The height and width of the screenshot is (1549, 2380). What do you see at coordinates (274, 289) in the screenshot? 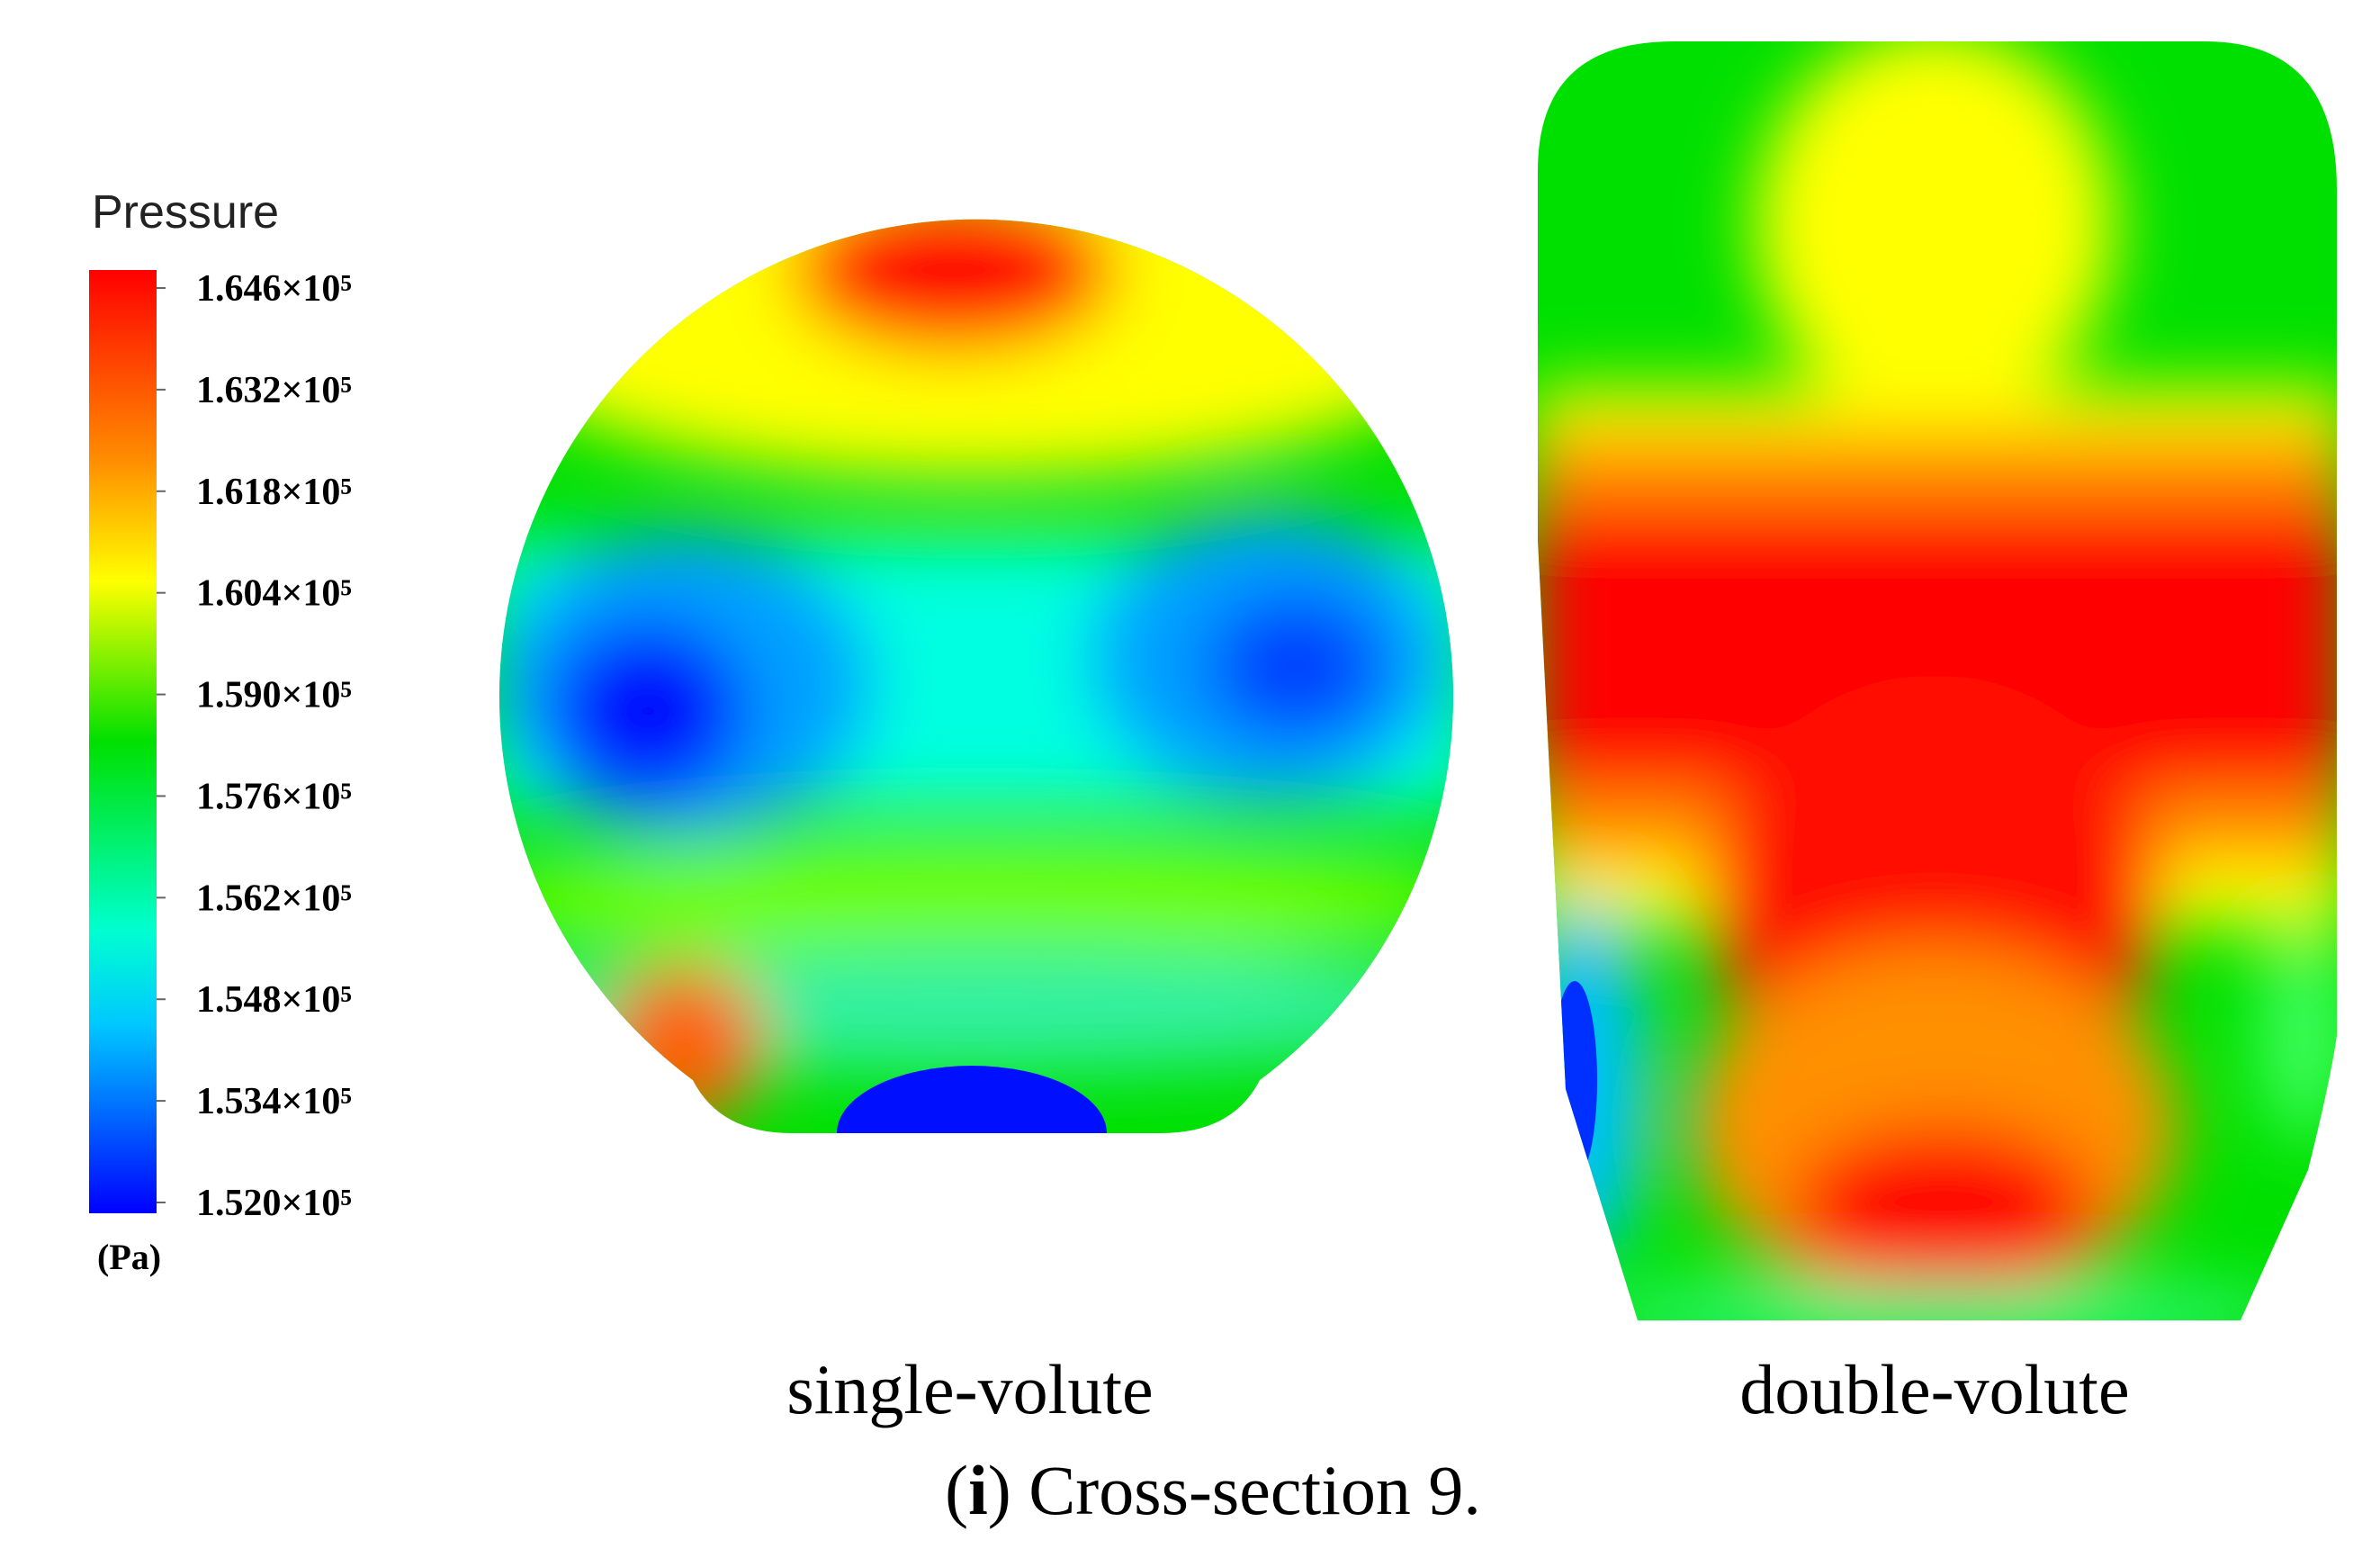
I see `colorbar-tick-label: 1.646×10⁵` at bounding box center [274, 289].